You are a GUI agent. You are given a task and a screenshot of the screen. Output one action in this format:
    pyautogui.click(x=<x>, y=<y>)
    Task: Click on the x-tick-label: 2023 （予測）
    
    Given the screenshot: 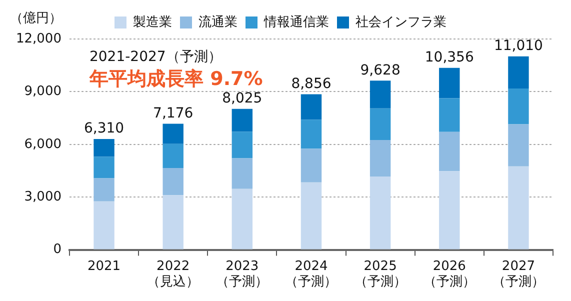 What is the action you would take?
    pyautogui.click(x=242, y=274)
    